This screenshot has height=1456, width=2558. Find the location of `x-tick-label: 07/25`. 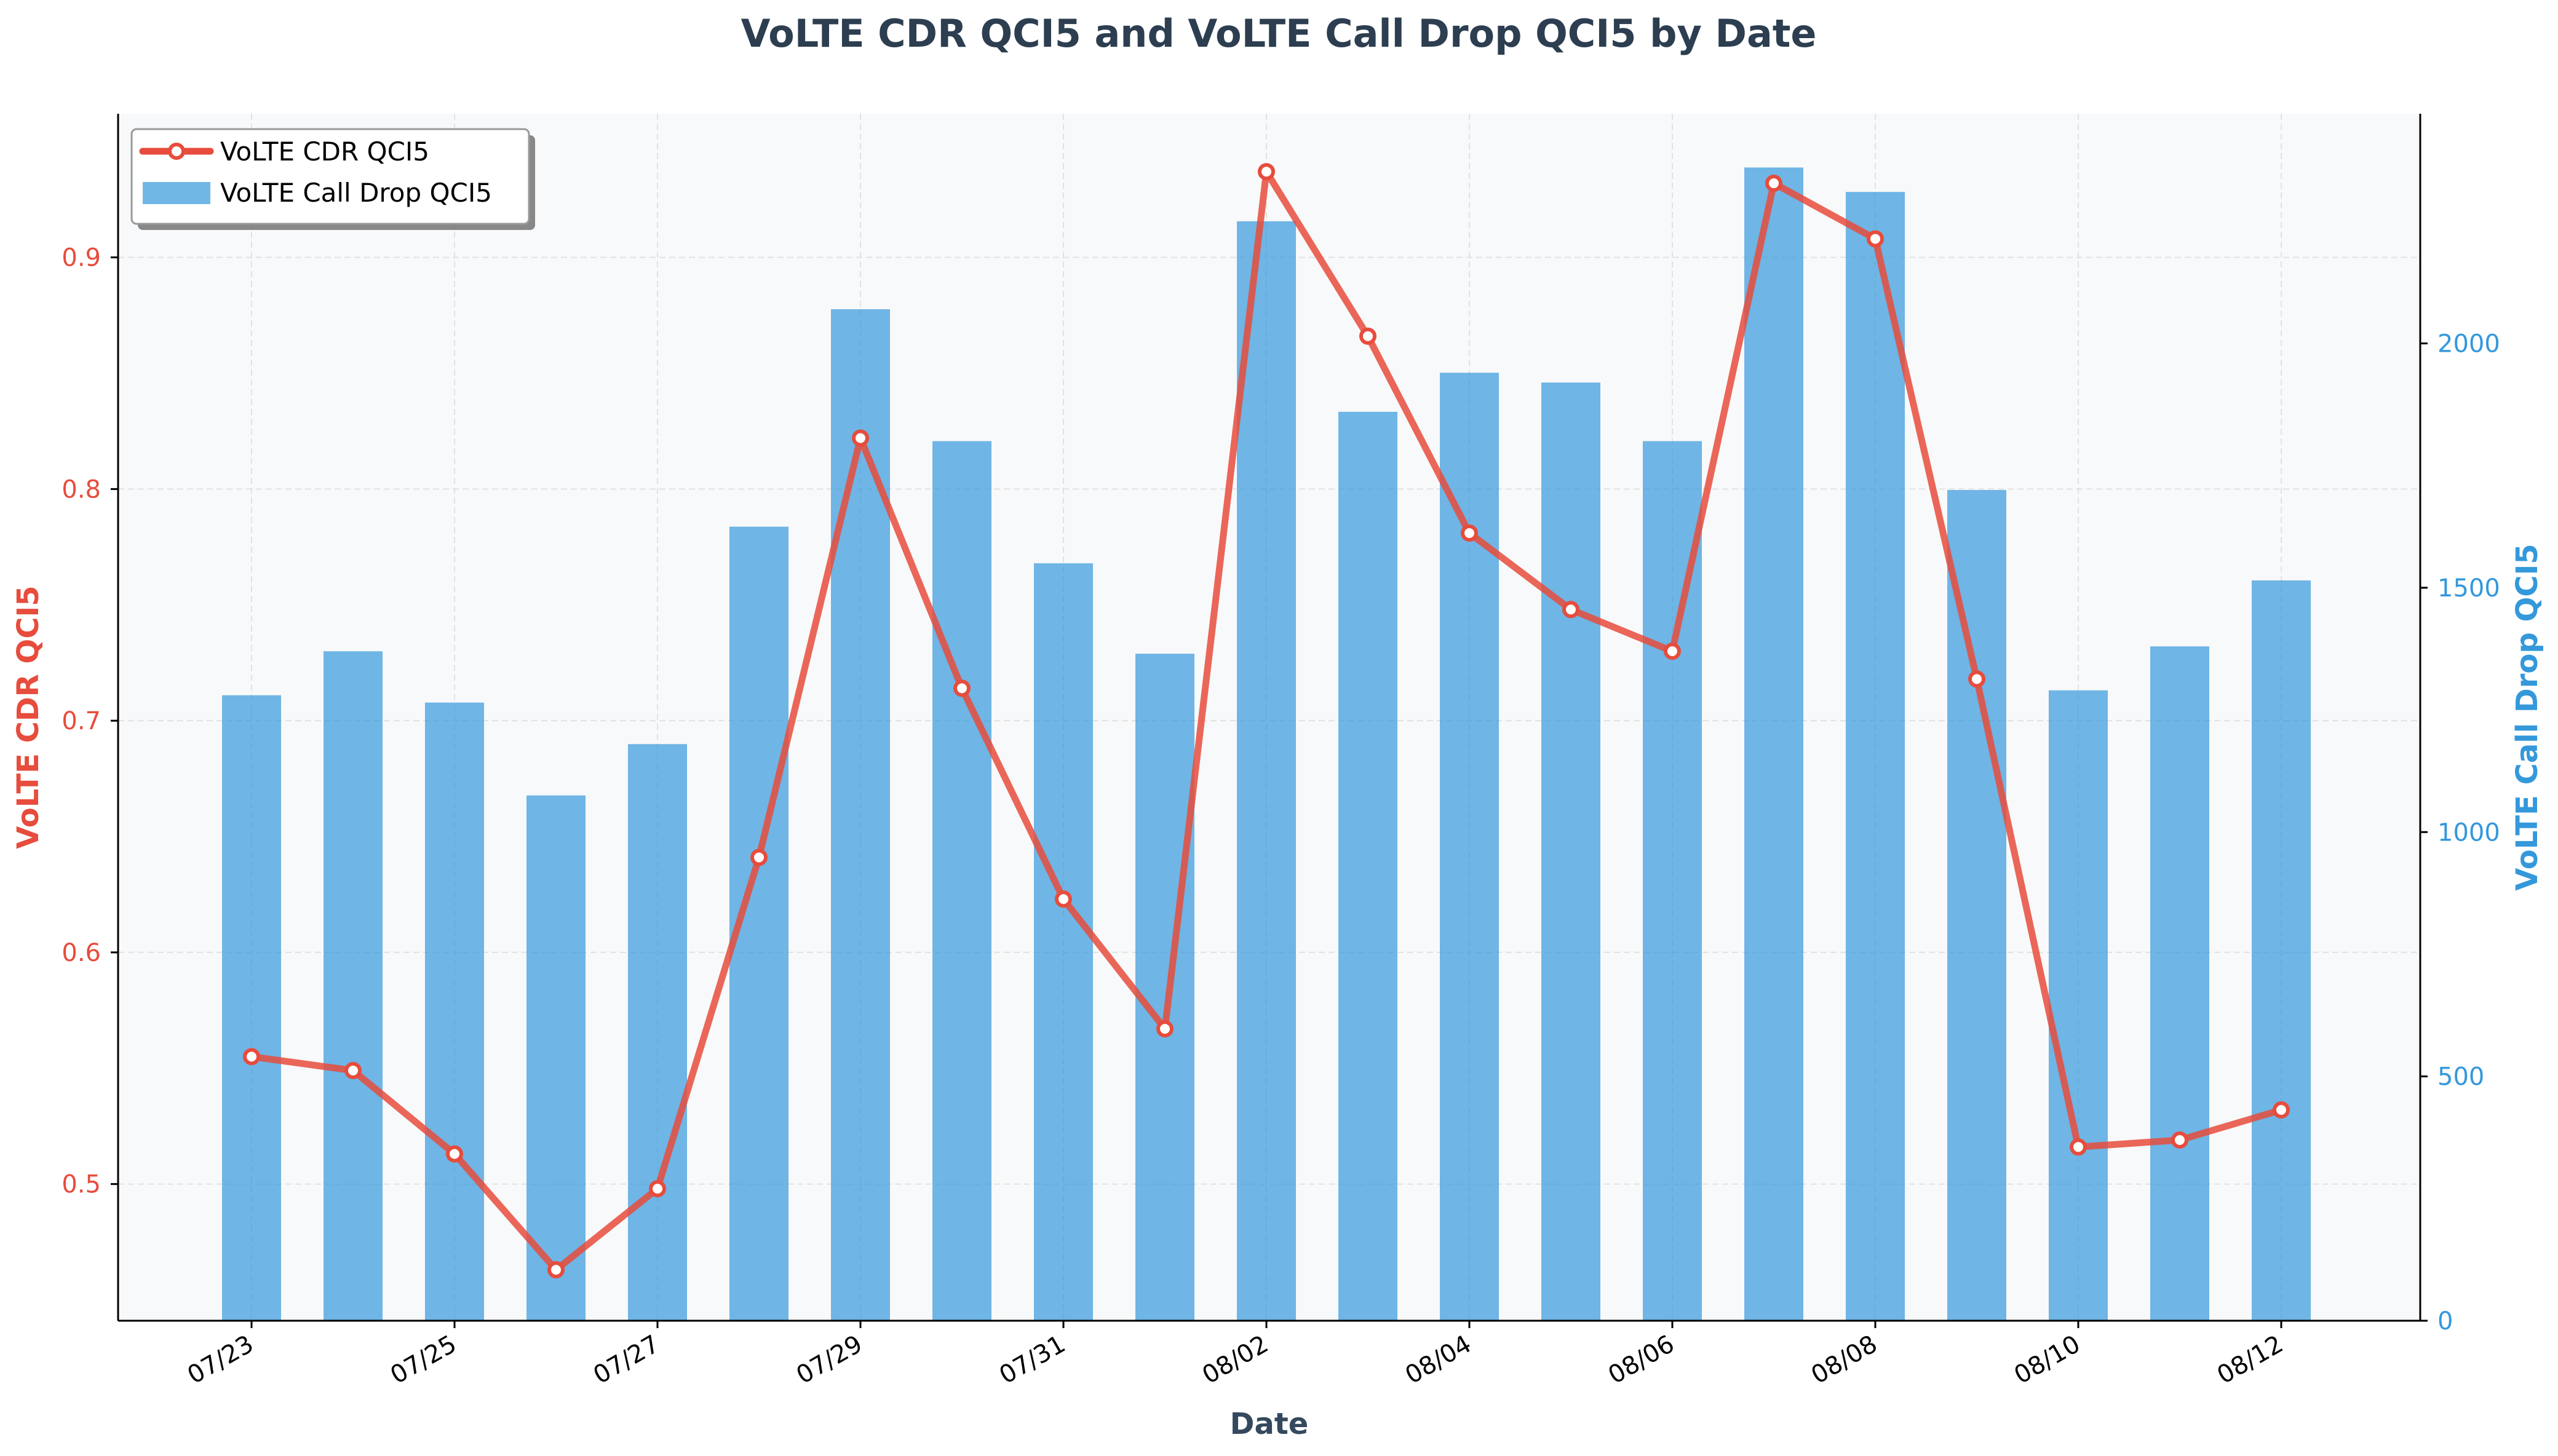

x-tick-label: 07/25 is located at coordinates (424, 1360).